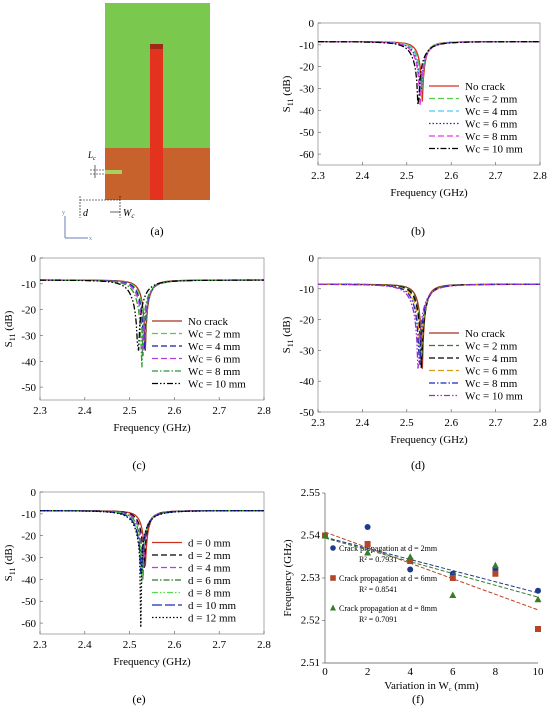 The image size is (550, 712). What do you see at coordinates (378, 559) in the screenshot?
I see `r-squared-label: R² = 0.7931` at bounding box center [378, 559].